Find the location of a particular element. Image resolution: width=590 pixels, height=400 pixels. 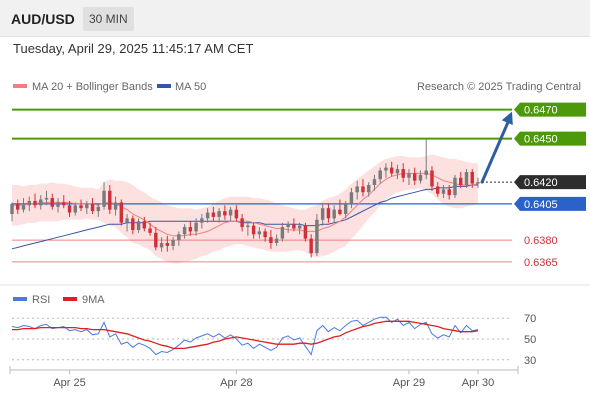

price-tag-label: 0.6380 is located at coordinates (541, 241).